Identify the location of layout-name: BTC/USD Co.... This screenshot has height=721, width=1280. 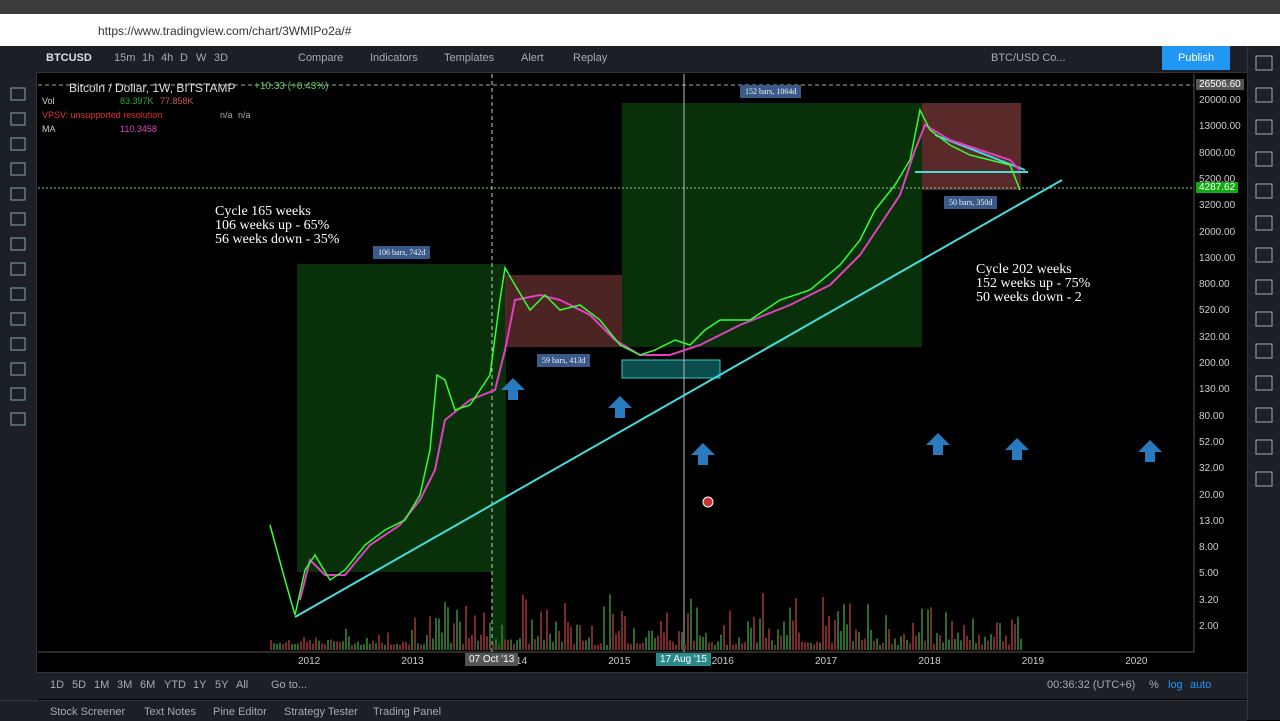
(1028, 58).